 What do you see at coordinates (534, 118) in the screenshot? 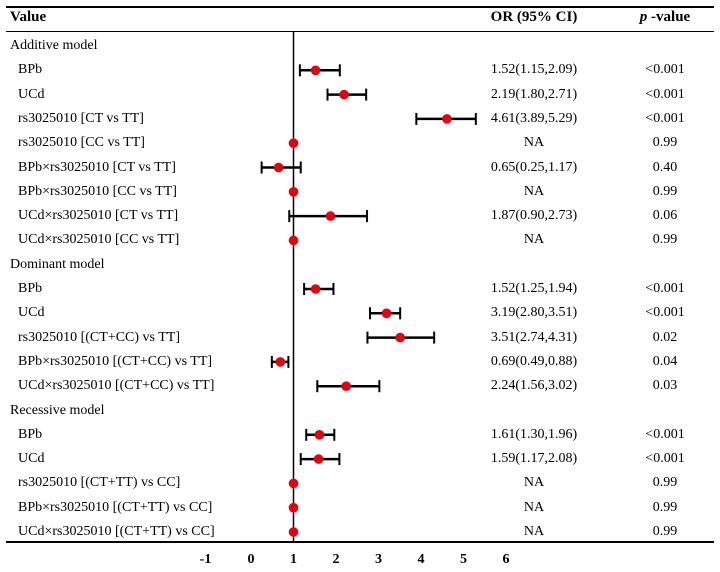
I see `or-ci-value: 4.61(3.89,5.29)` at bounding box center [534, 118].